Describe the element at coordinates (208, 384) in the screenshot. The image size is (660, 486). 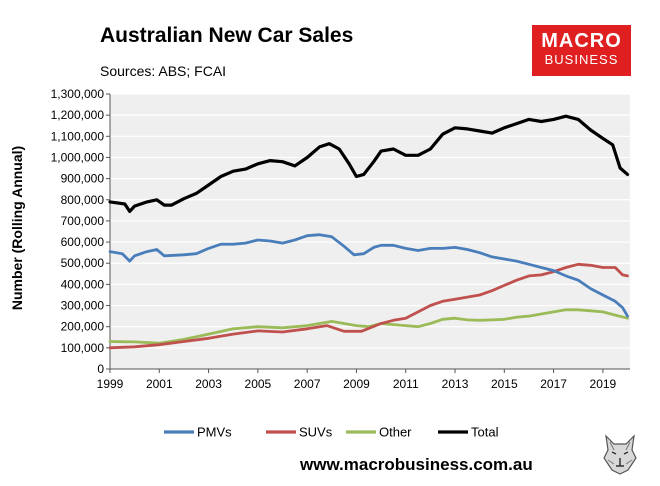
I see `x-tick-label: 2003` at that location.